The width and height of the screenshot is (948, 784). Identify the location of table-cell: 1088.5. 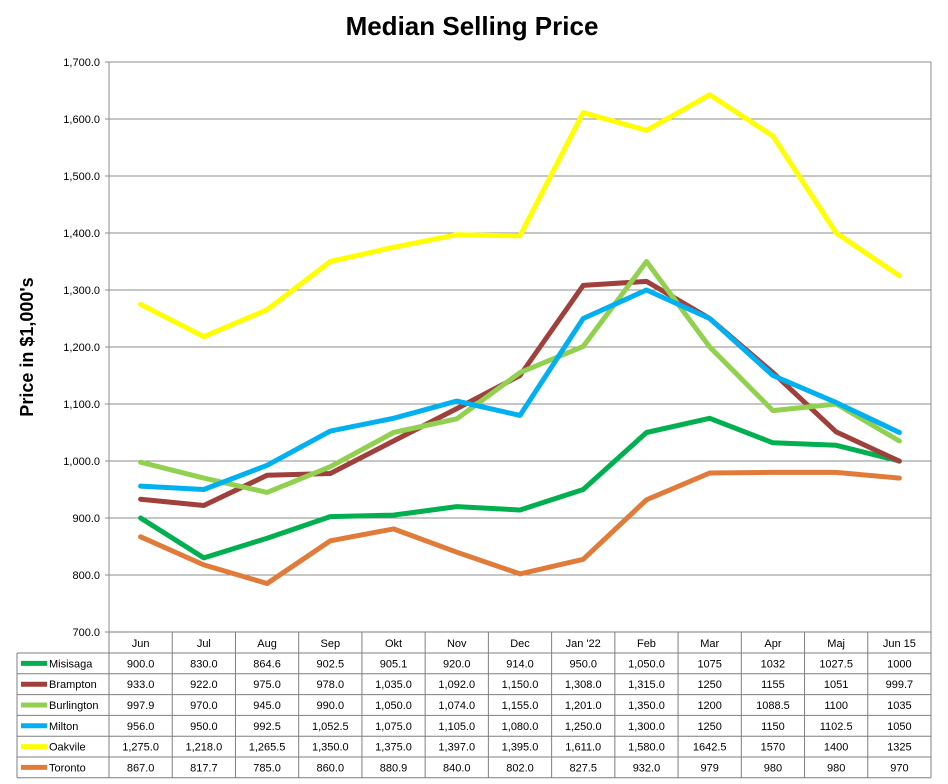
(773, 706).